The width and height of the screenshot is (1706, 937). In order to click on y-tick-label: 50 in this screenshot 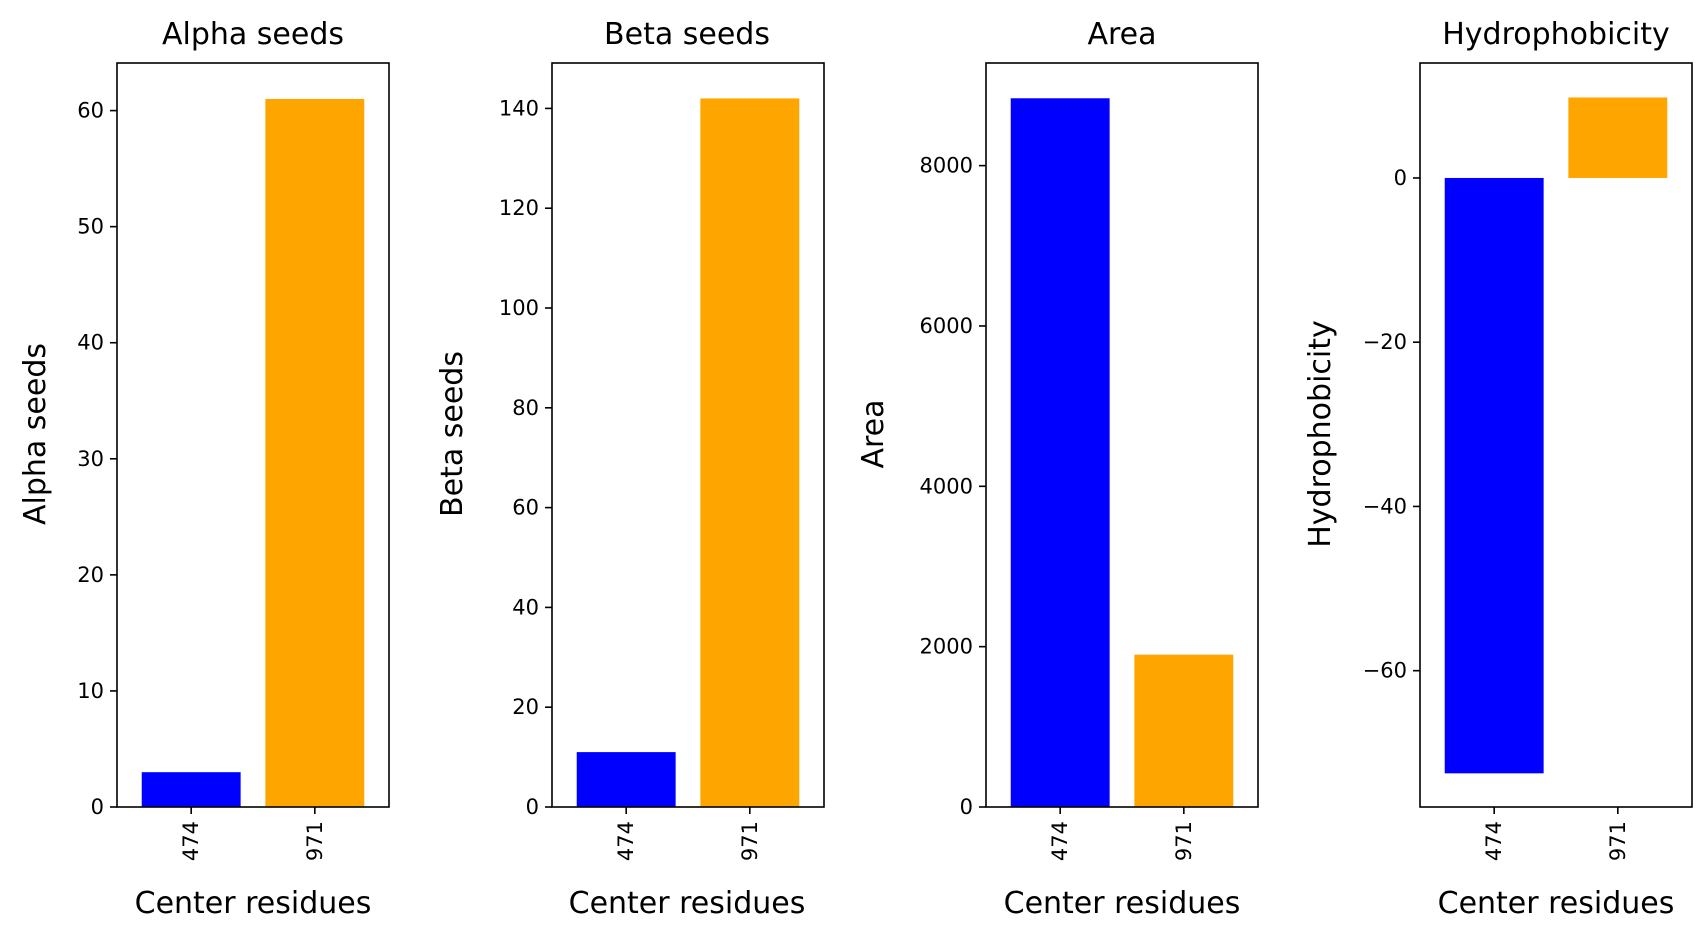, I will do `click(90, 227)`.